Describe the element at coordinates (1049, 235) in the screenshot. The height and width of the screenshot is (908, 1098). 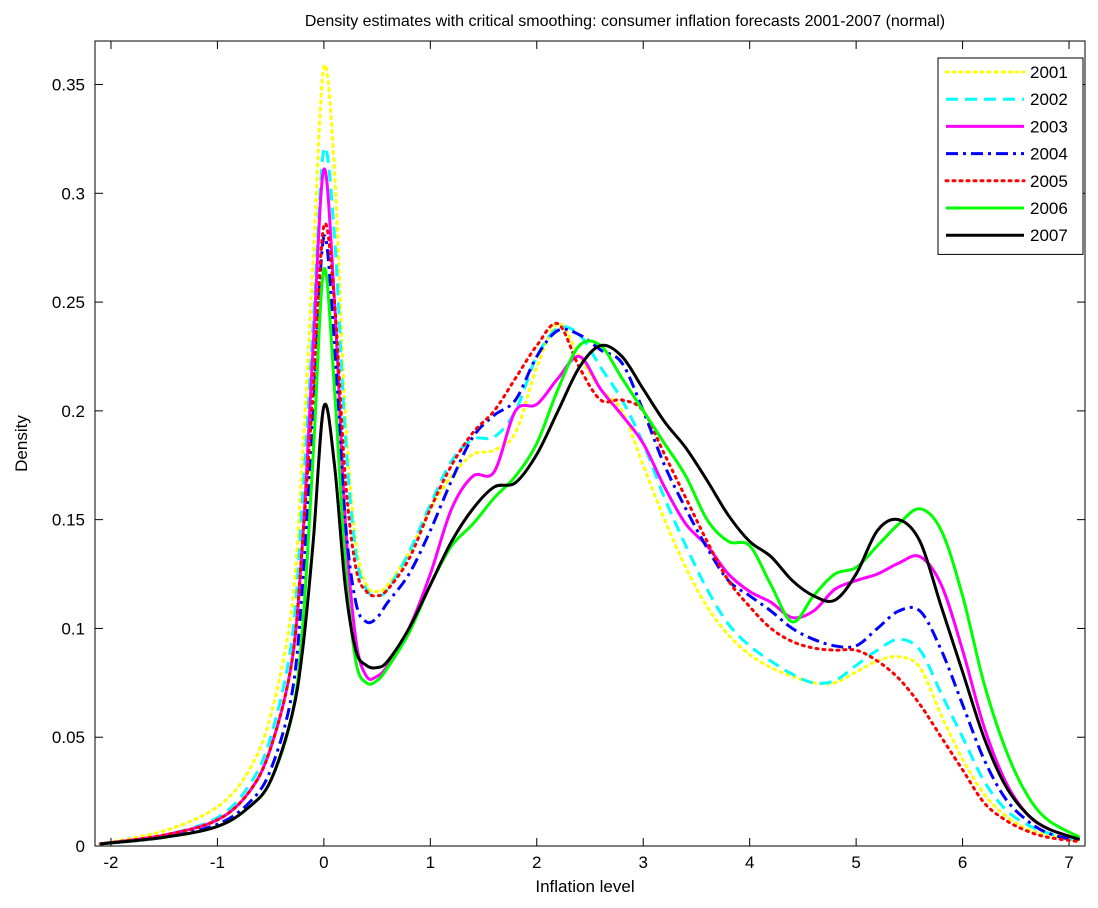
I see `legend-label-2007: 2007` at that location.